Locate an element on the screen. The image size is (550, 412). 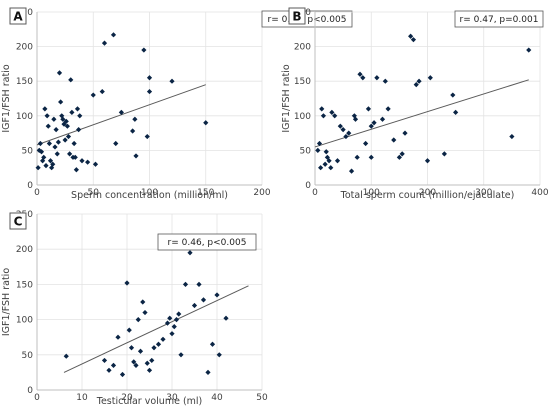
panel-c-x-axis-title: Testicular volume (ml) is located at coordinates (149, 401).